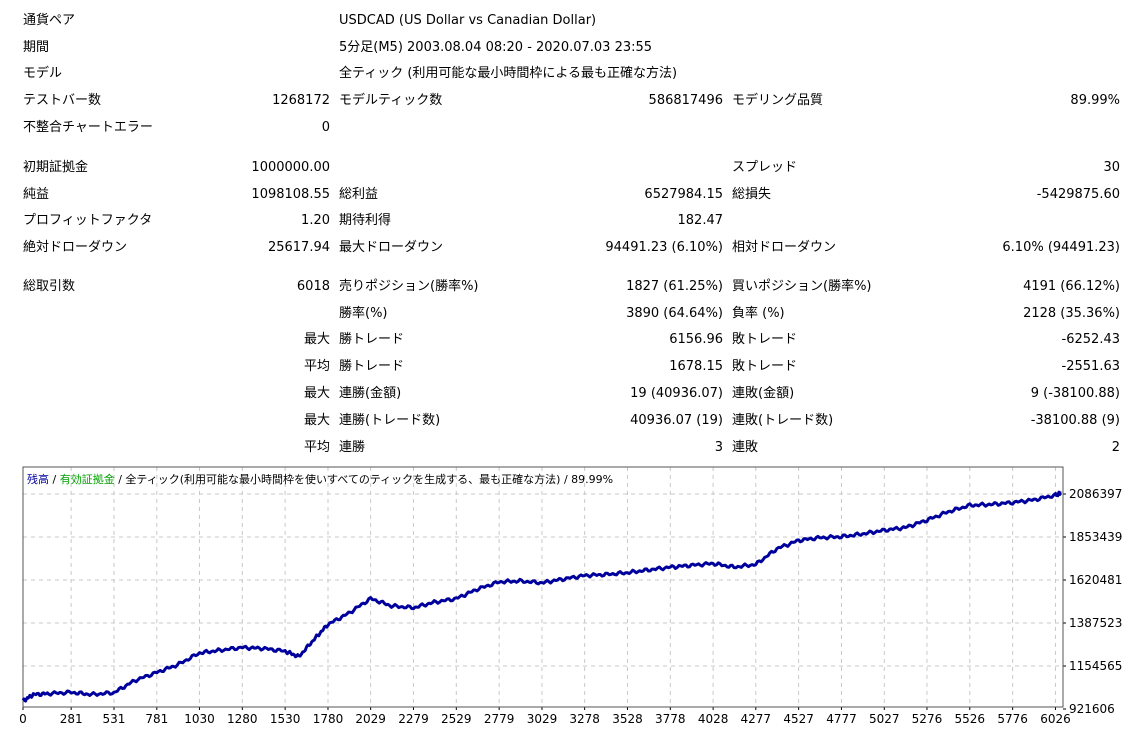  I want to click on symbol-value: USDCAD (US Dollar vs Canadian Dollar), so click(468, 20).